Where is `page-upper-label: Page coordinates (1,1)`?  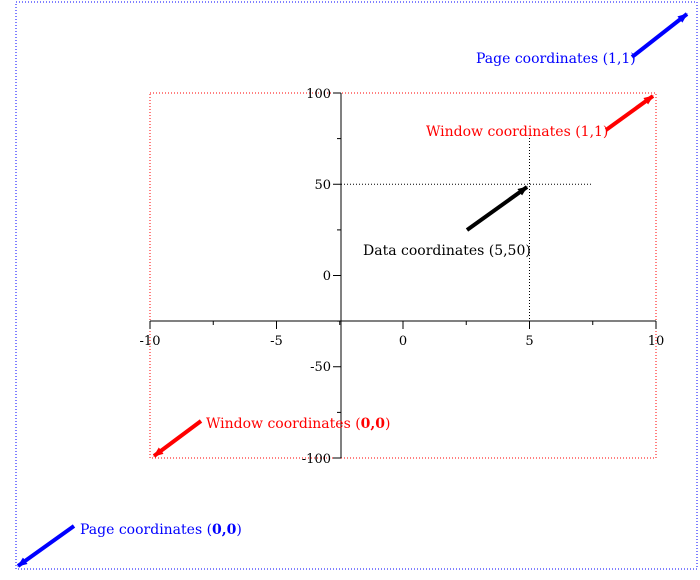
page-upper-label: Page coordinates (1,1) is located at coordinates (556, 59).